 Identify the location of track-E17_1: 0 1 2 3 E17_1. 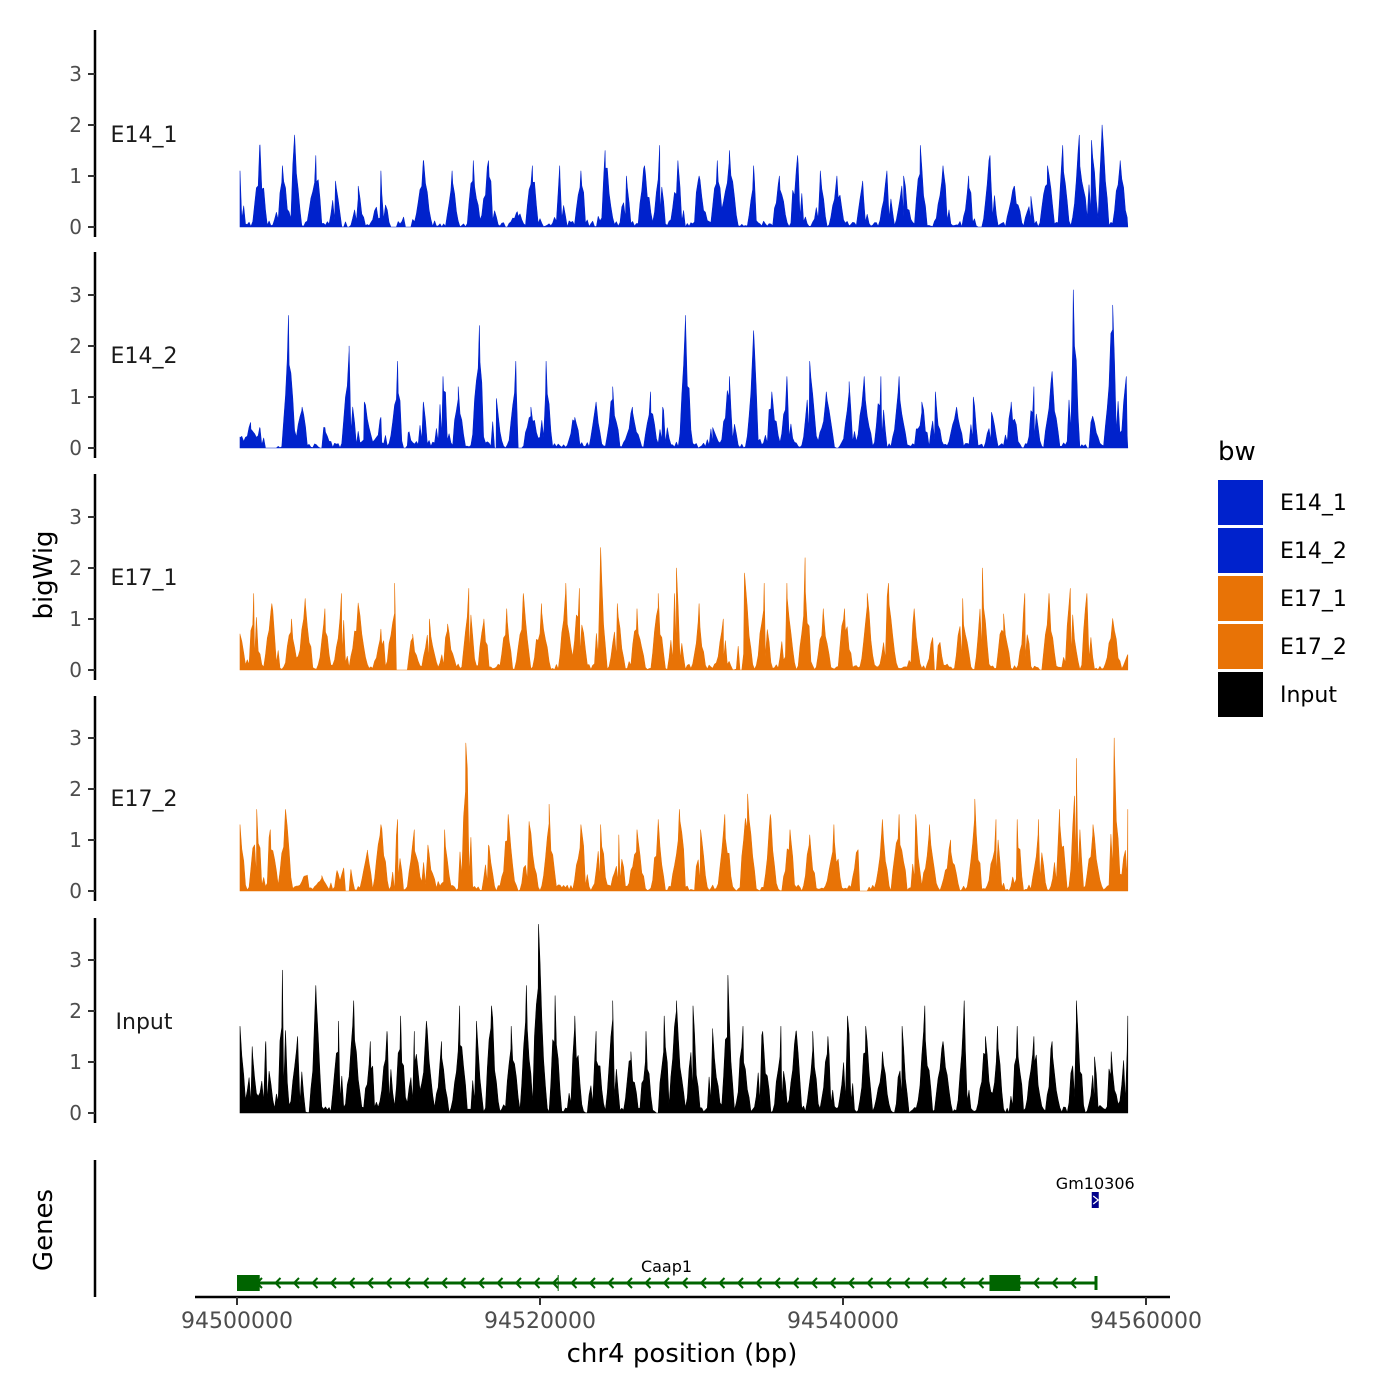
(599, 578).